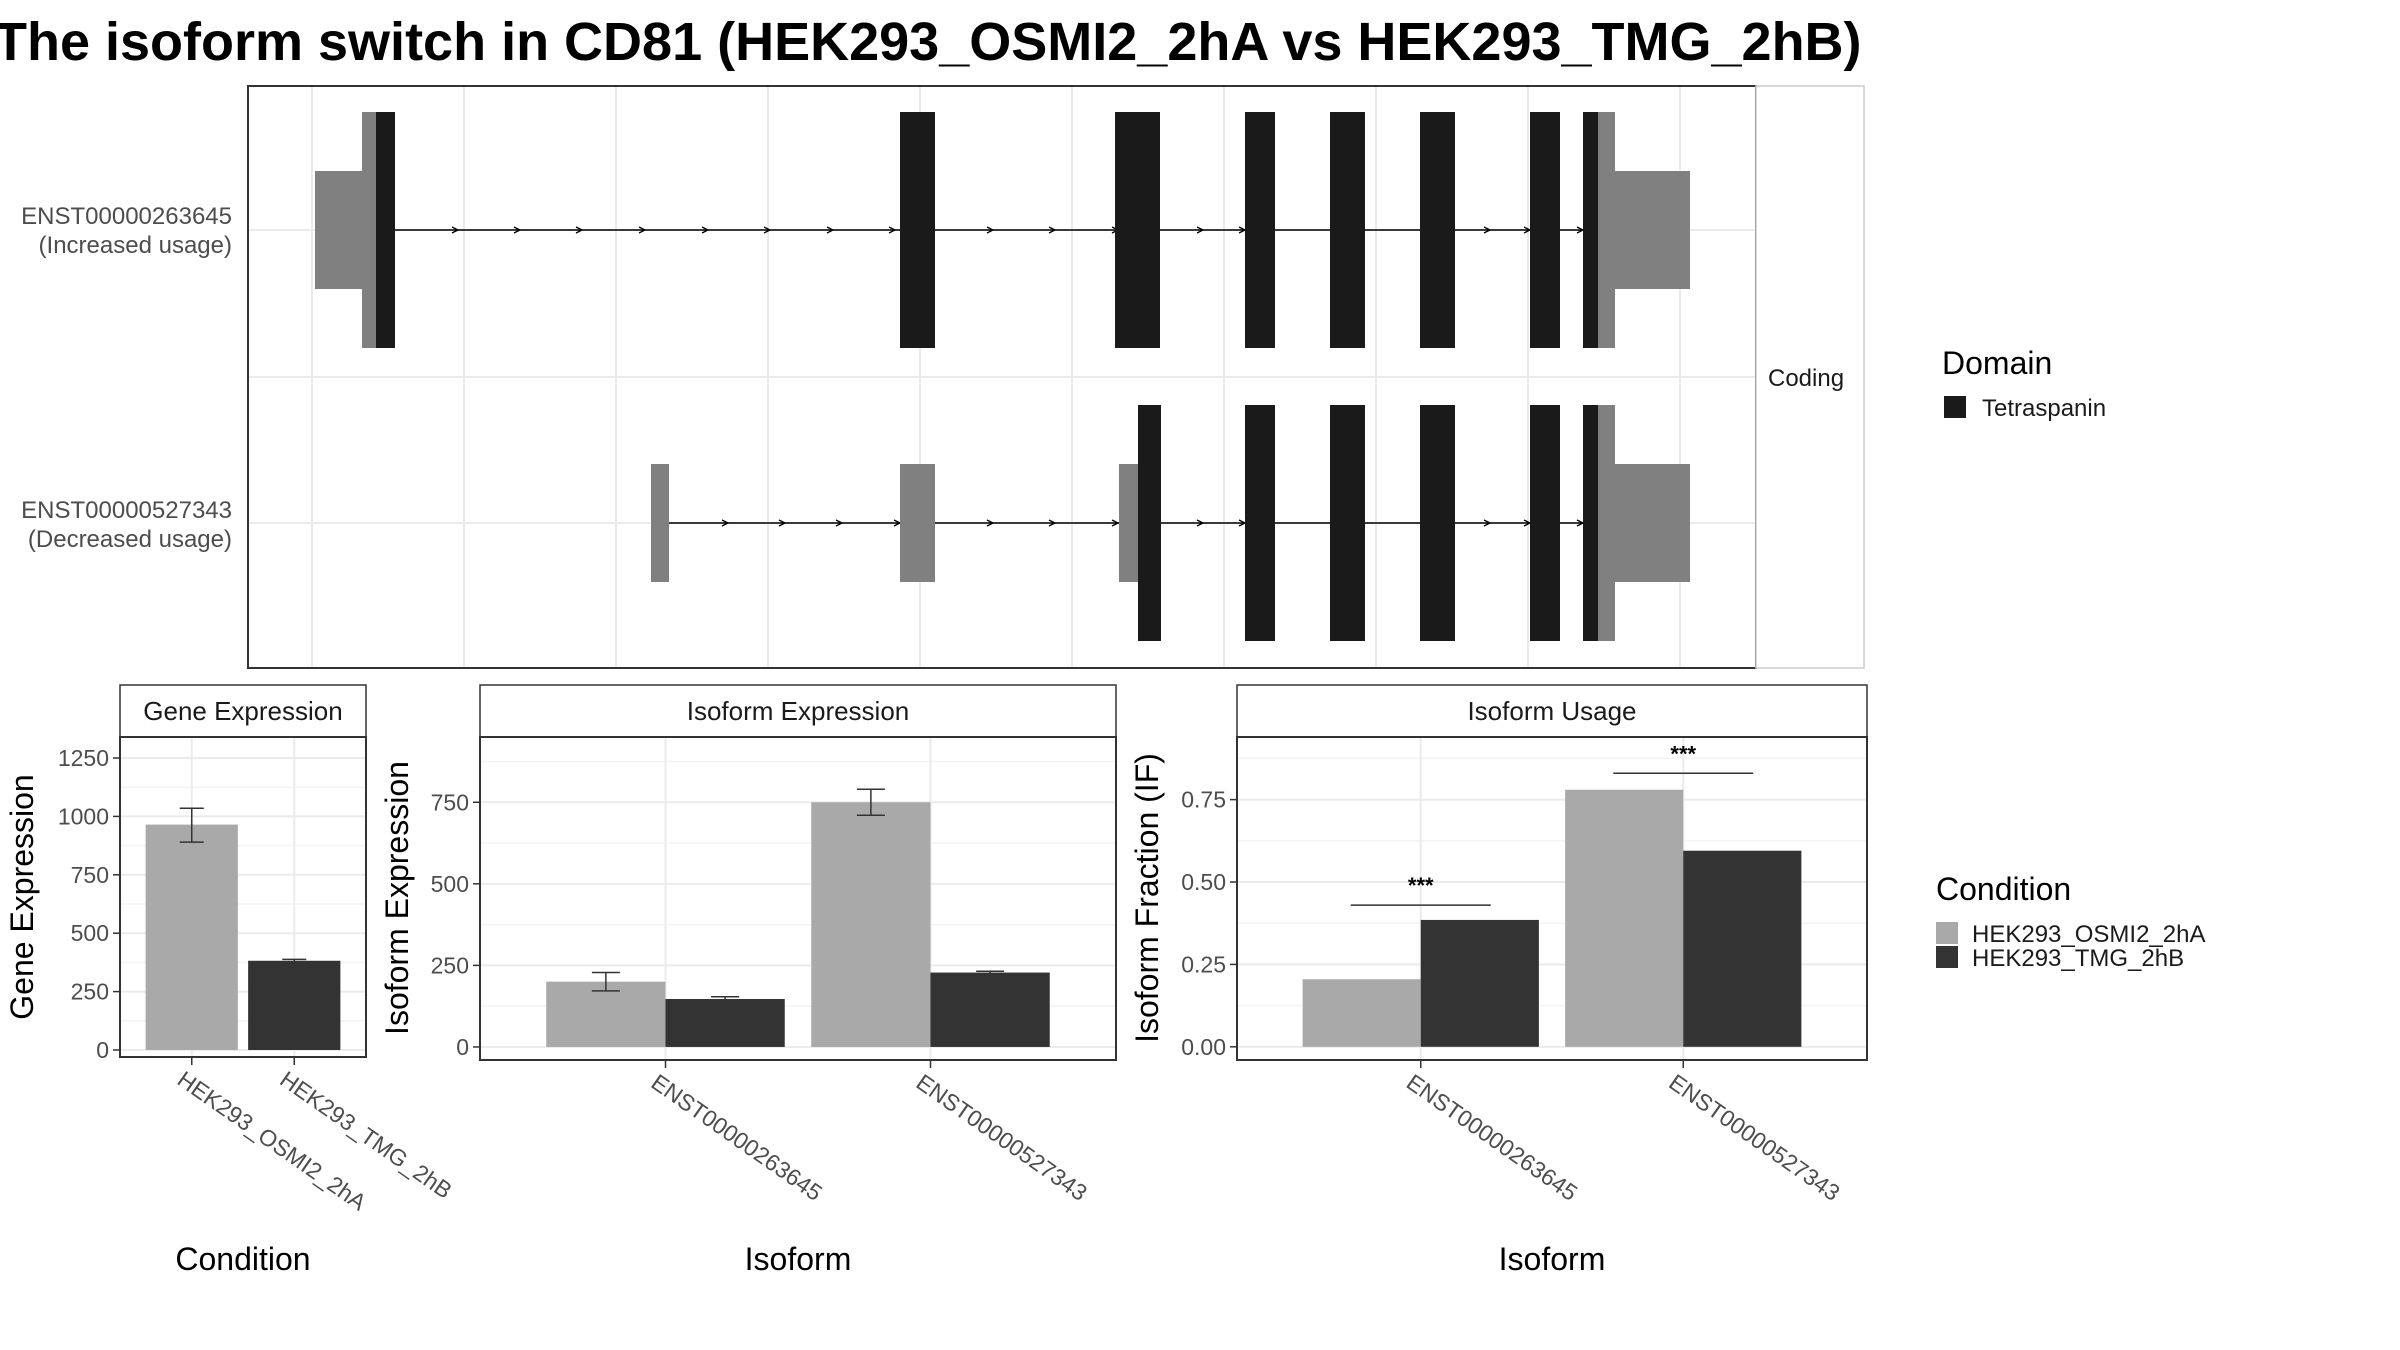  I want to click on gene-expression-strip-label: Gene Expression, so click(242, 711).